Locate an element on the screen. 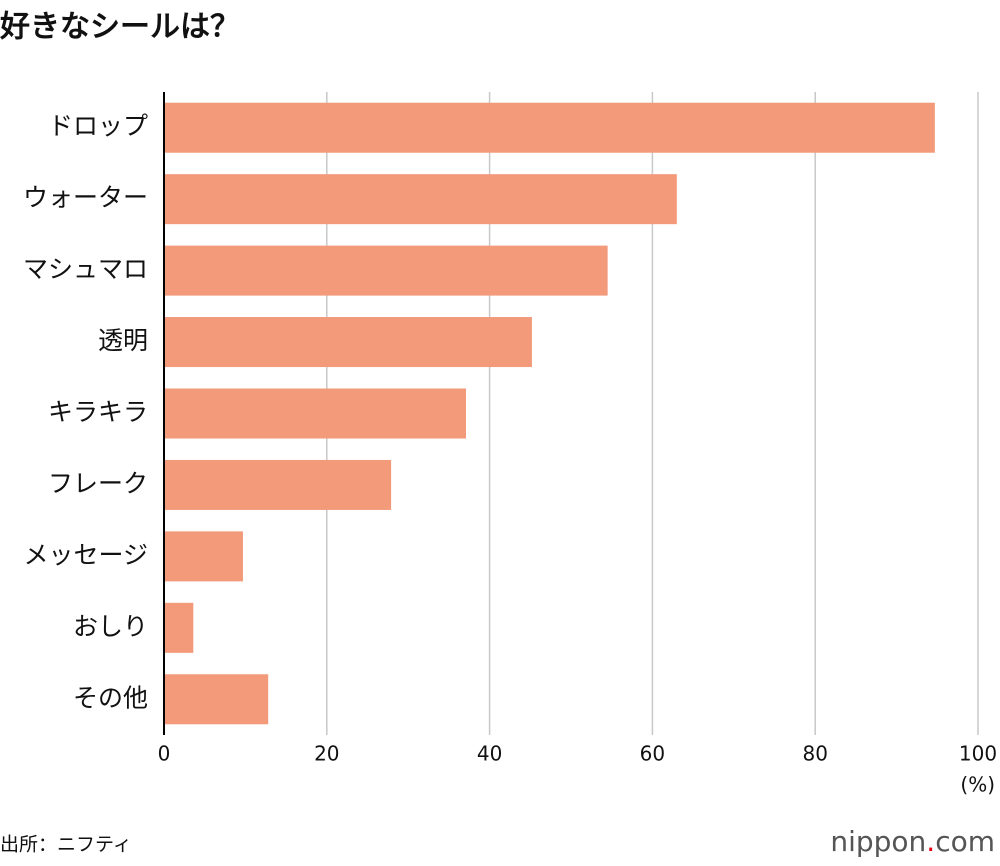  y-tick-label: キラキラ is located at coordinates (98, 412).